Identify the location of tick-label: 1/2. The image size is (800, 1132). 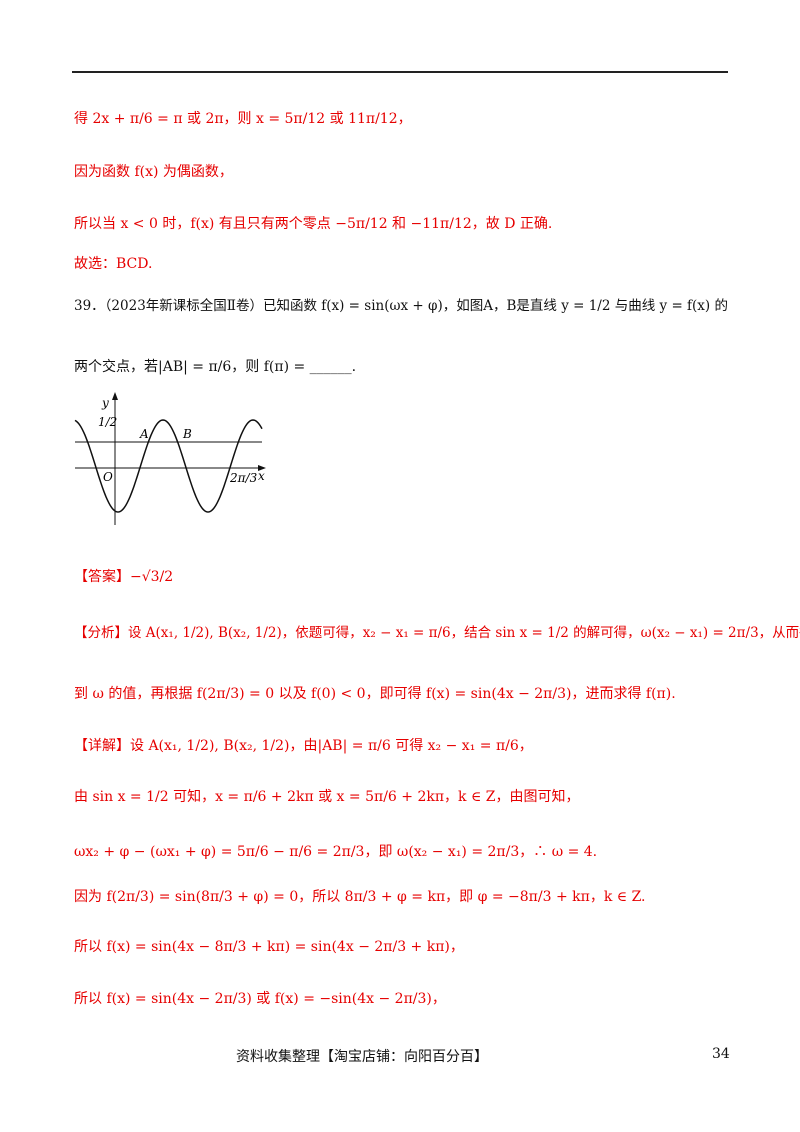
(107, 422).